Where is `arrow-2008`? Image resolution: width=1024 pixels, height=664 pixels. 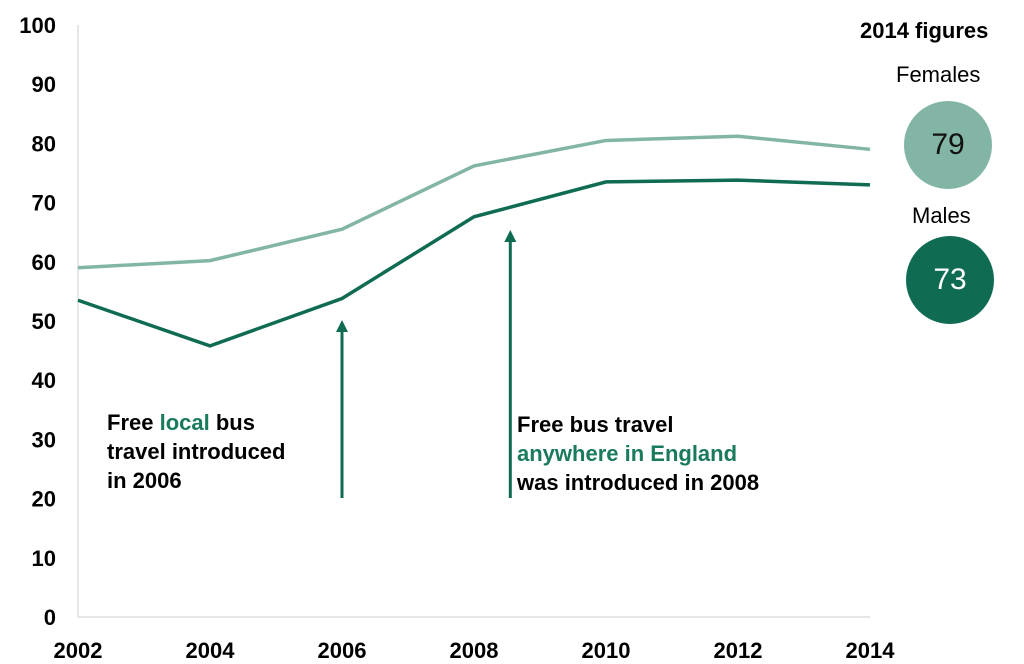 arrow-2008 is located at coordinates (510, 364).